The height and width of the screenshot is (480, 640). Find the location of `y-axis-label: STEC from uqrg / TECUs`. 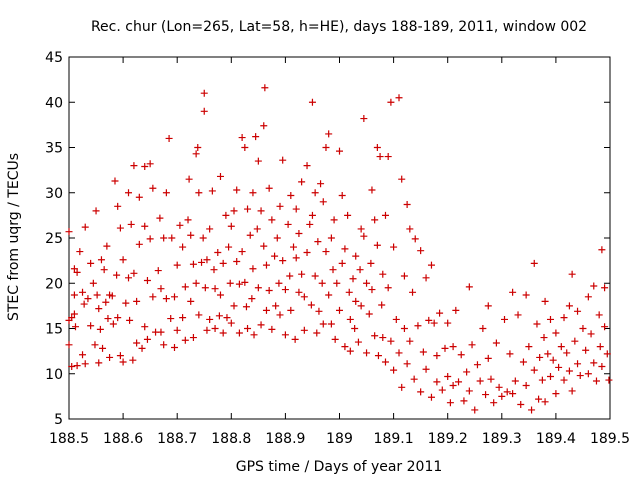

y-axis-label: STEC from uqrg / TECUs is located at coordinates (14, 237).